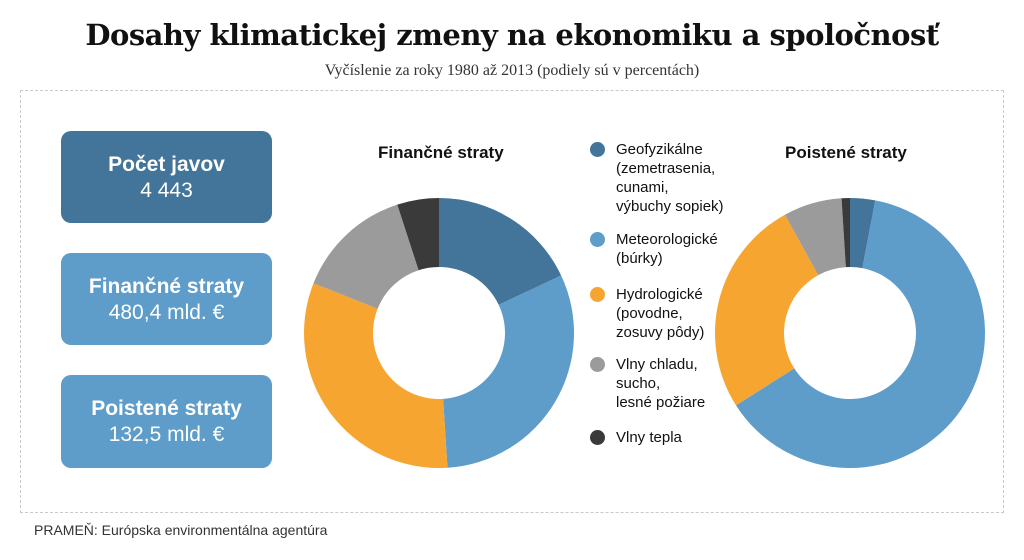 Image resolution: width=1024 pixels, height=560 pixels. Describe the element at coordinates (660, 313) in the screenshot. I see `legend-label: Hydrologické (povodne, zosuvy pôdy)` at that location.